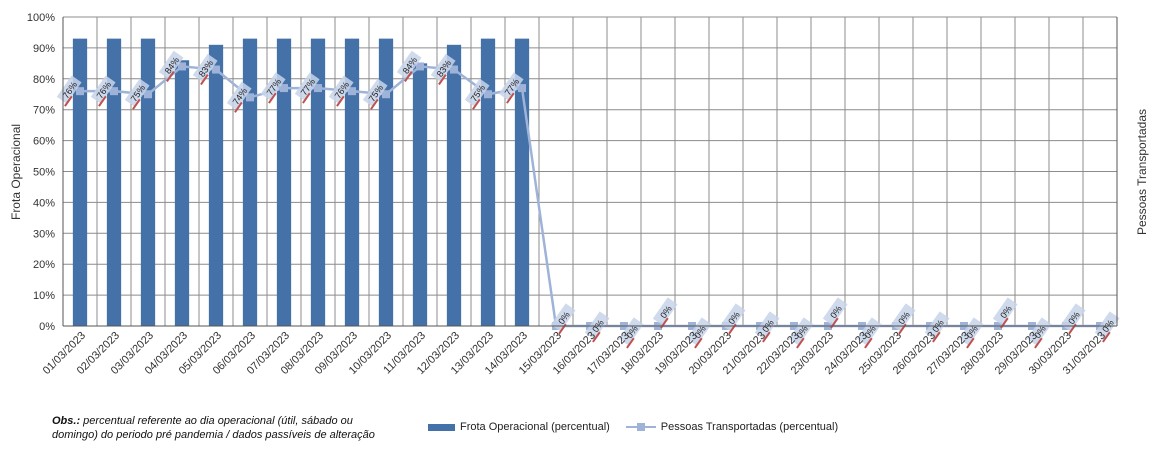 The width and height of the screenshot is (1149, 461). Describe the element at coordinates (1142, 172) in the screenshot. I see `y2-axis-title: Pessoas Transportadas` at that location.